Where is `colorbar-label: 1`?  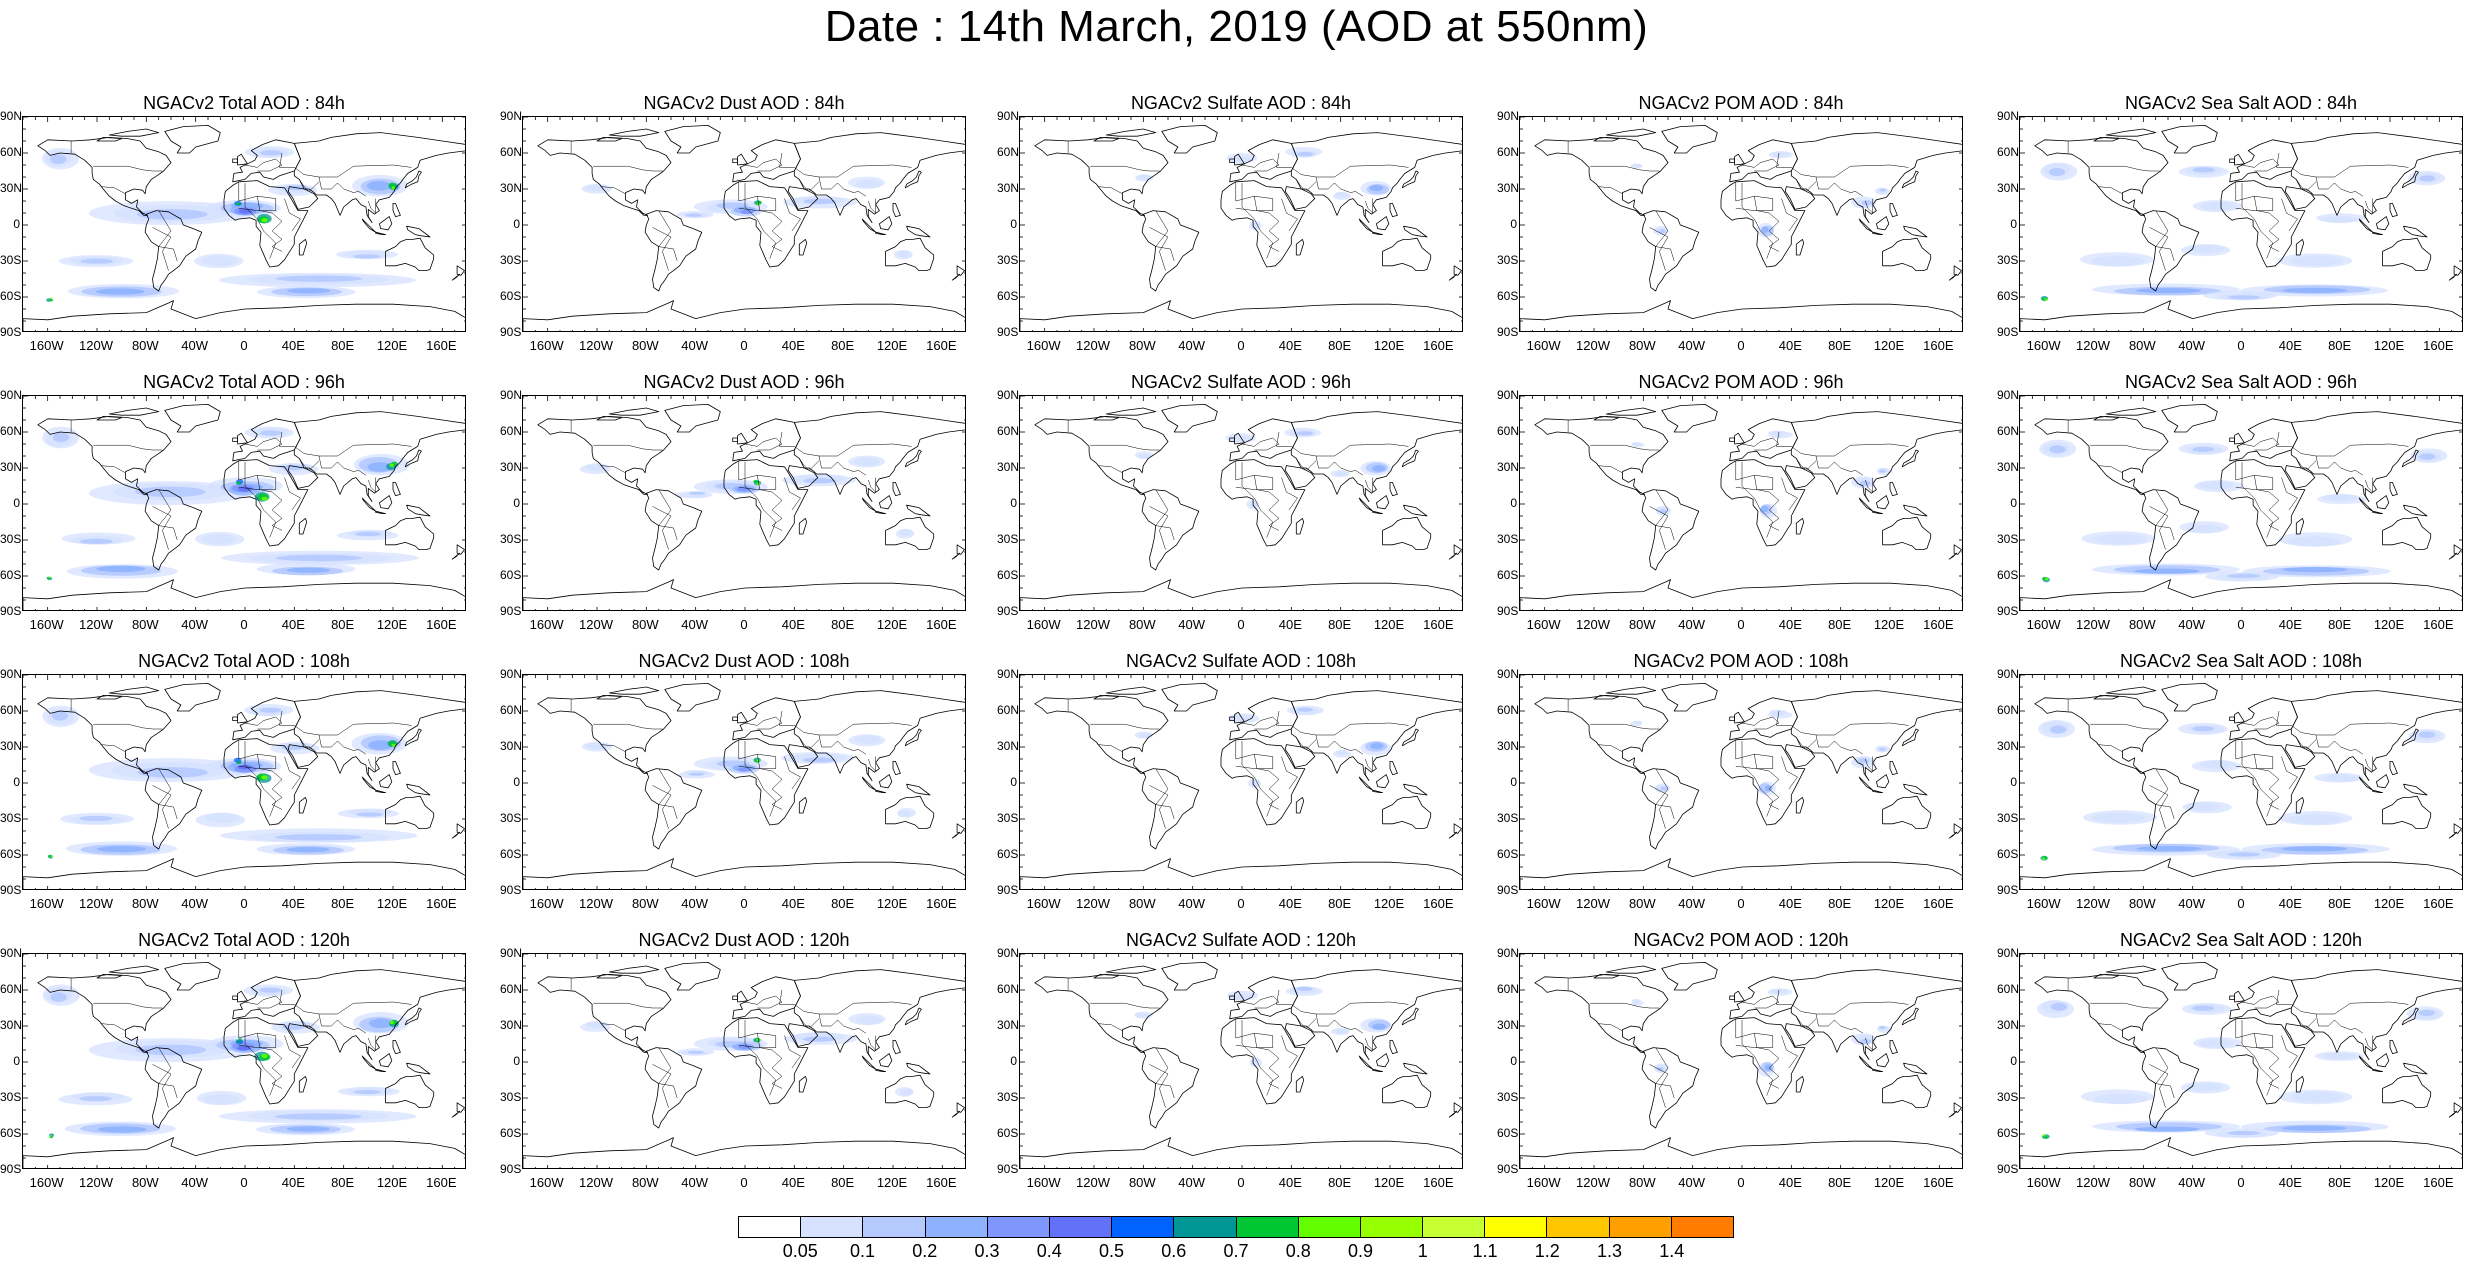 colorbar-label: 1 is located at coordinates (1422, 1251).